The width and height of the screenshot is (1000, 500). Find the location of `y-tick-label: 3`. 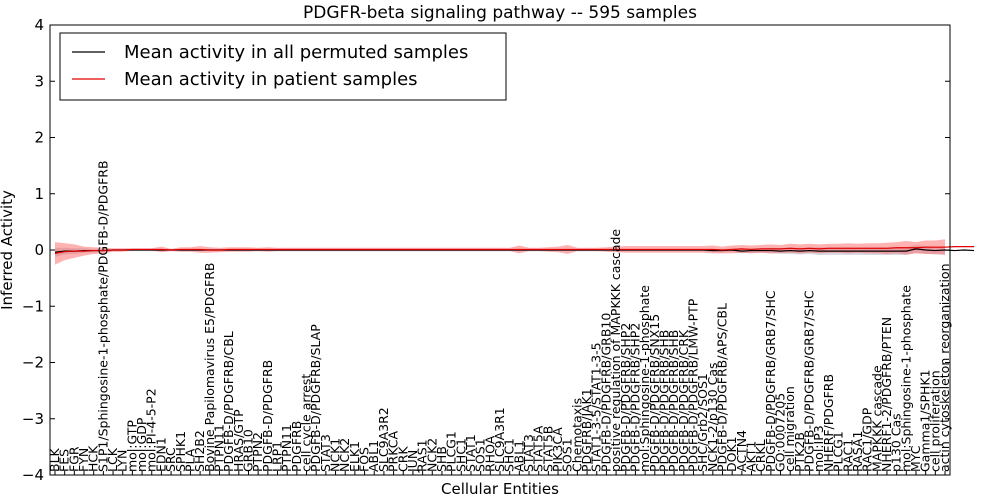

y-tick-label: 3 is located at coordinates (39, 81).